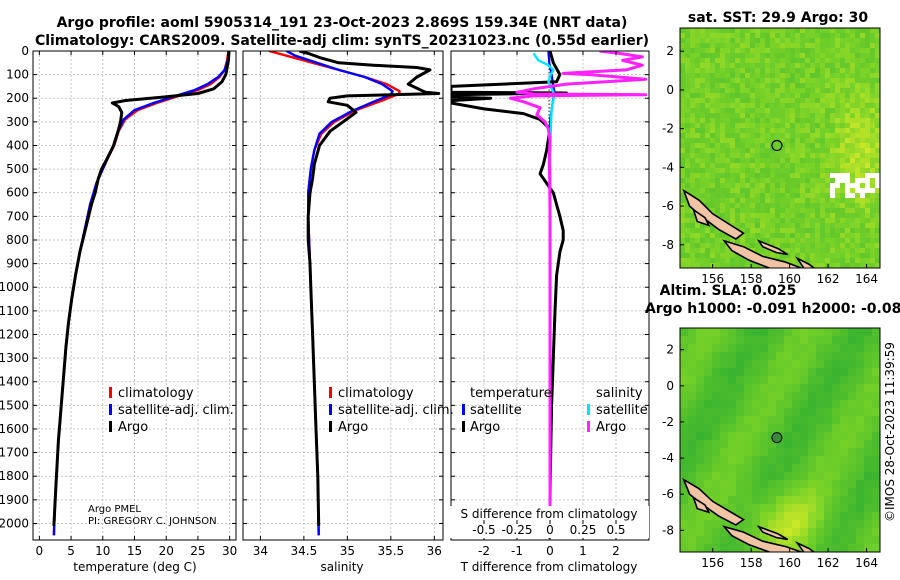  I want to click on x-tick-label: 0, so click(550, 551).